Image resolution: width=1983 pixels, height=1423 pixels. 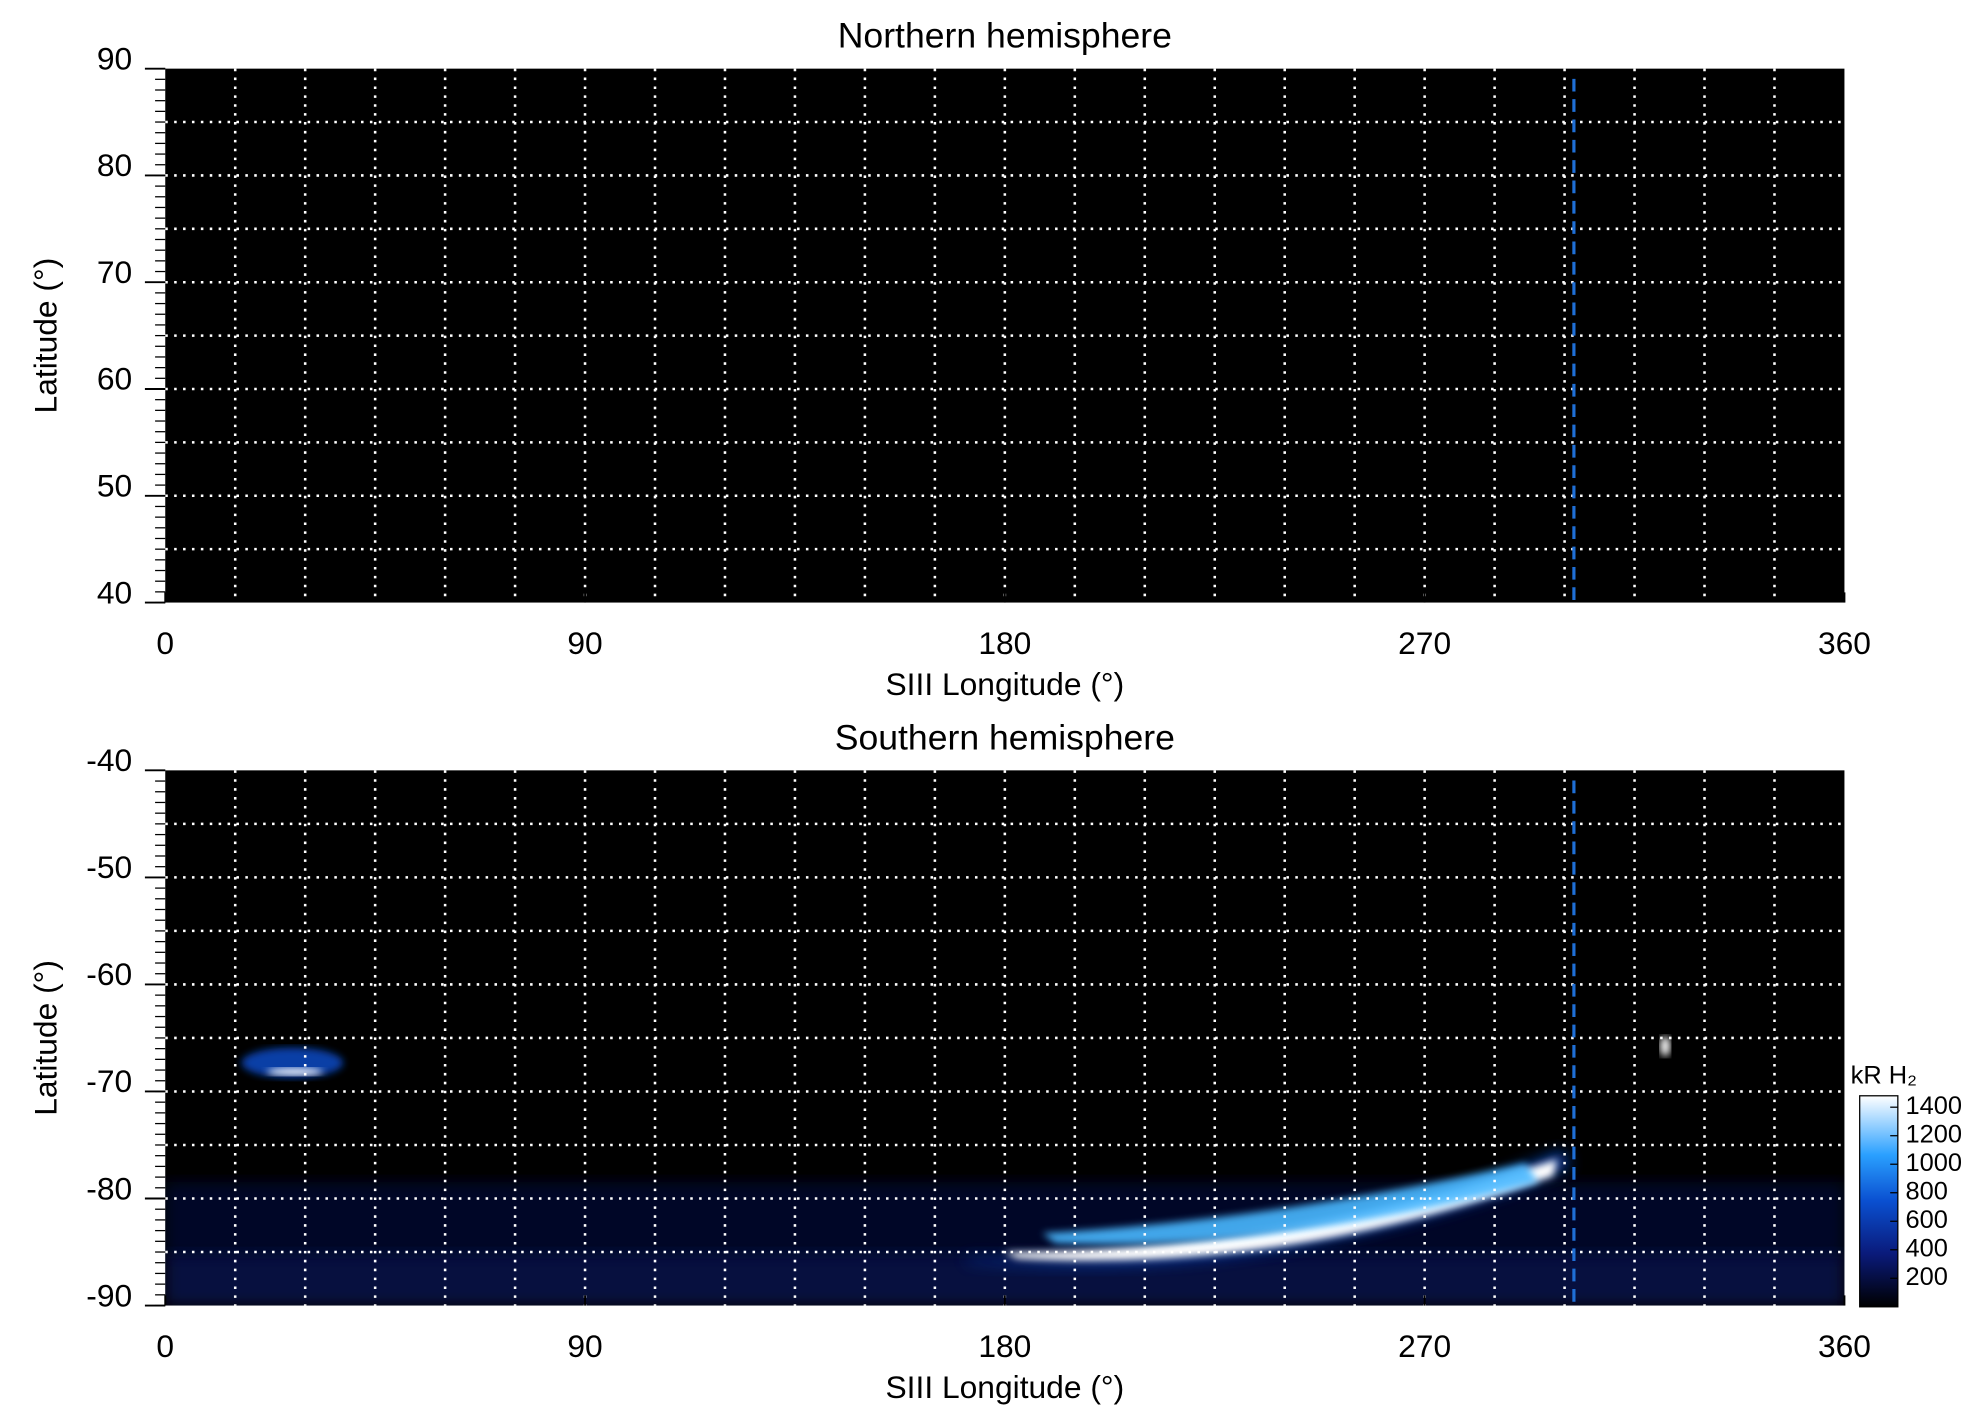 What do you see at coordinates (114, 379) in the screenshot?
I see `y-tick-label: 60` at bounding box center [114, 379].